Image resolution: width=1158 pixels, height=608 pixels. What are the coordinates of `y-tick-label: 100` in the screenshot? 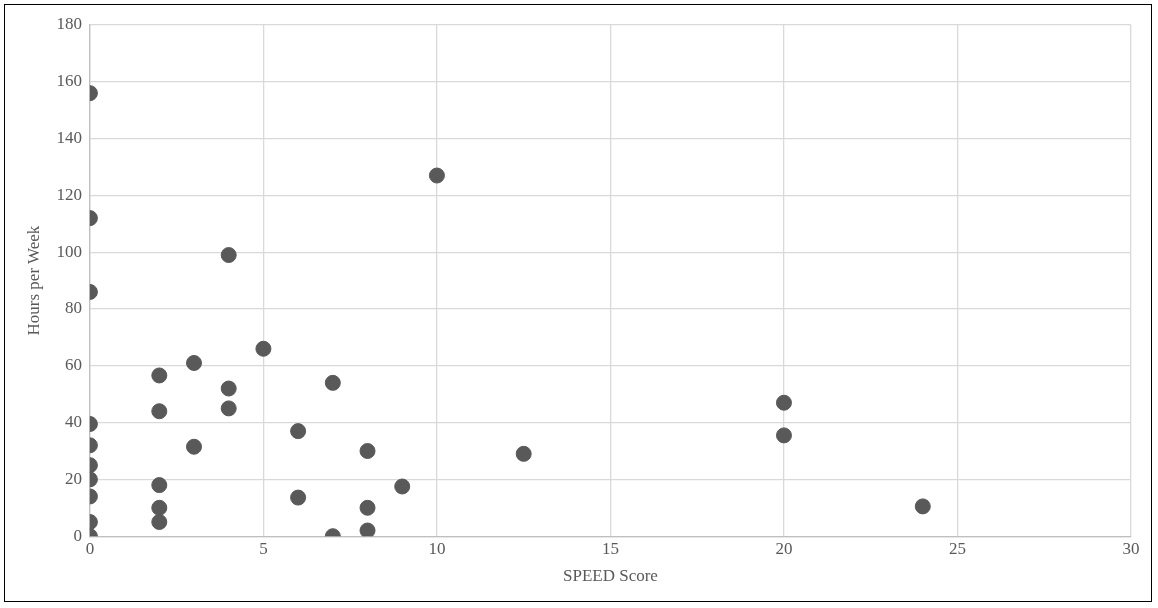 It's located at (69, 251).